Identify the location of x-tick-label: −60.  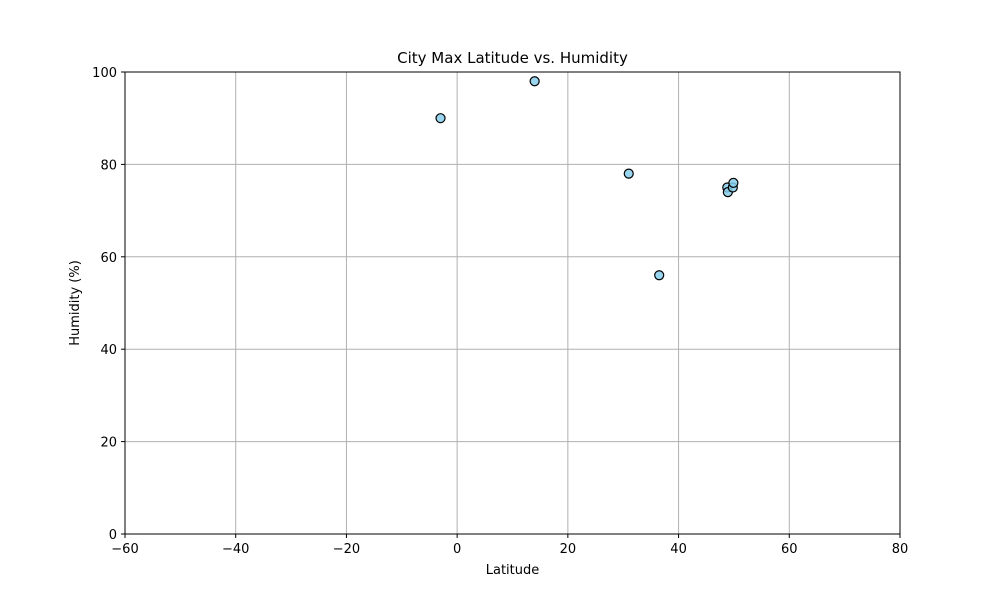
(124, 549).